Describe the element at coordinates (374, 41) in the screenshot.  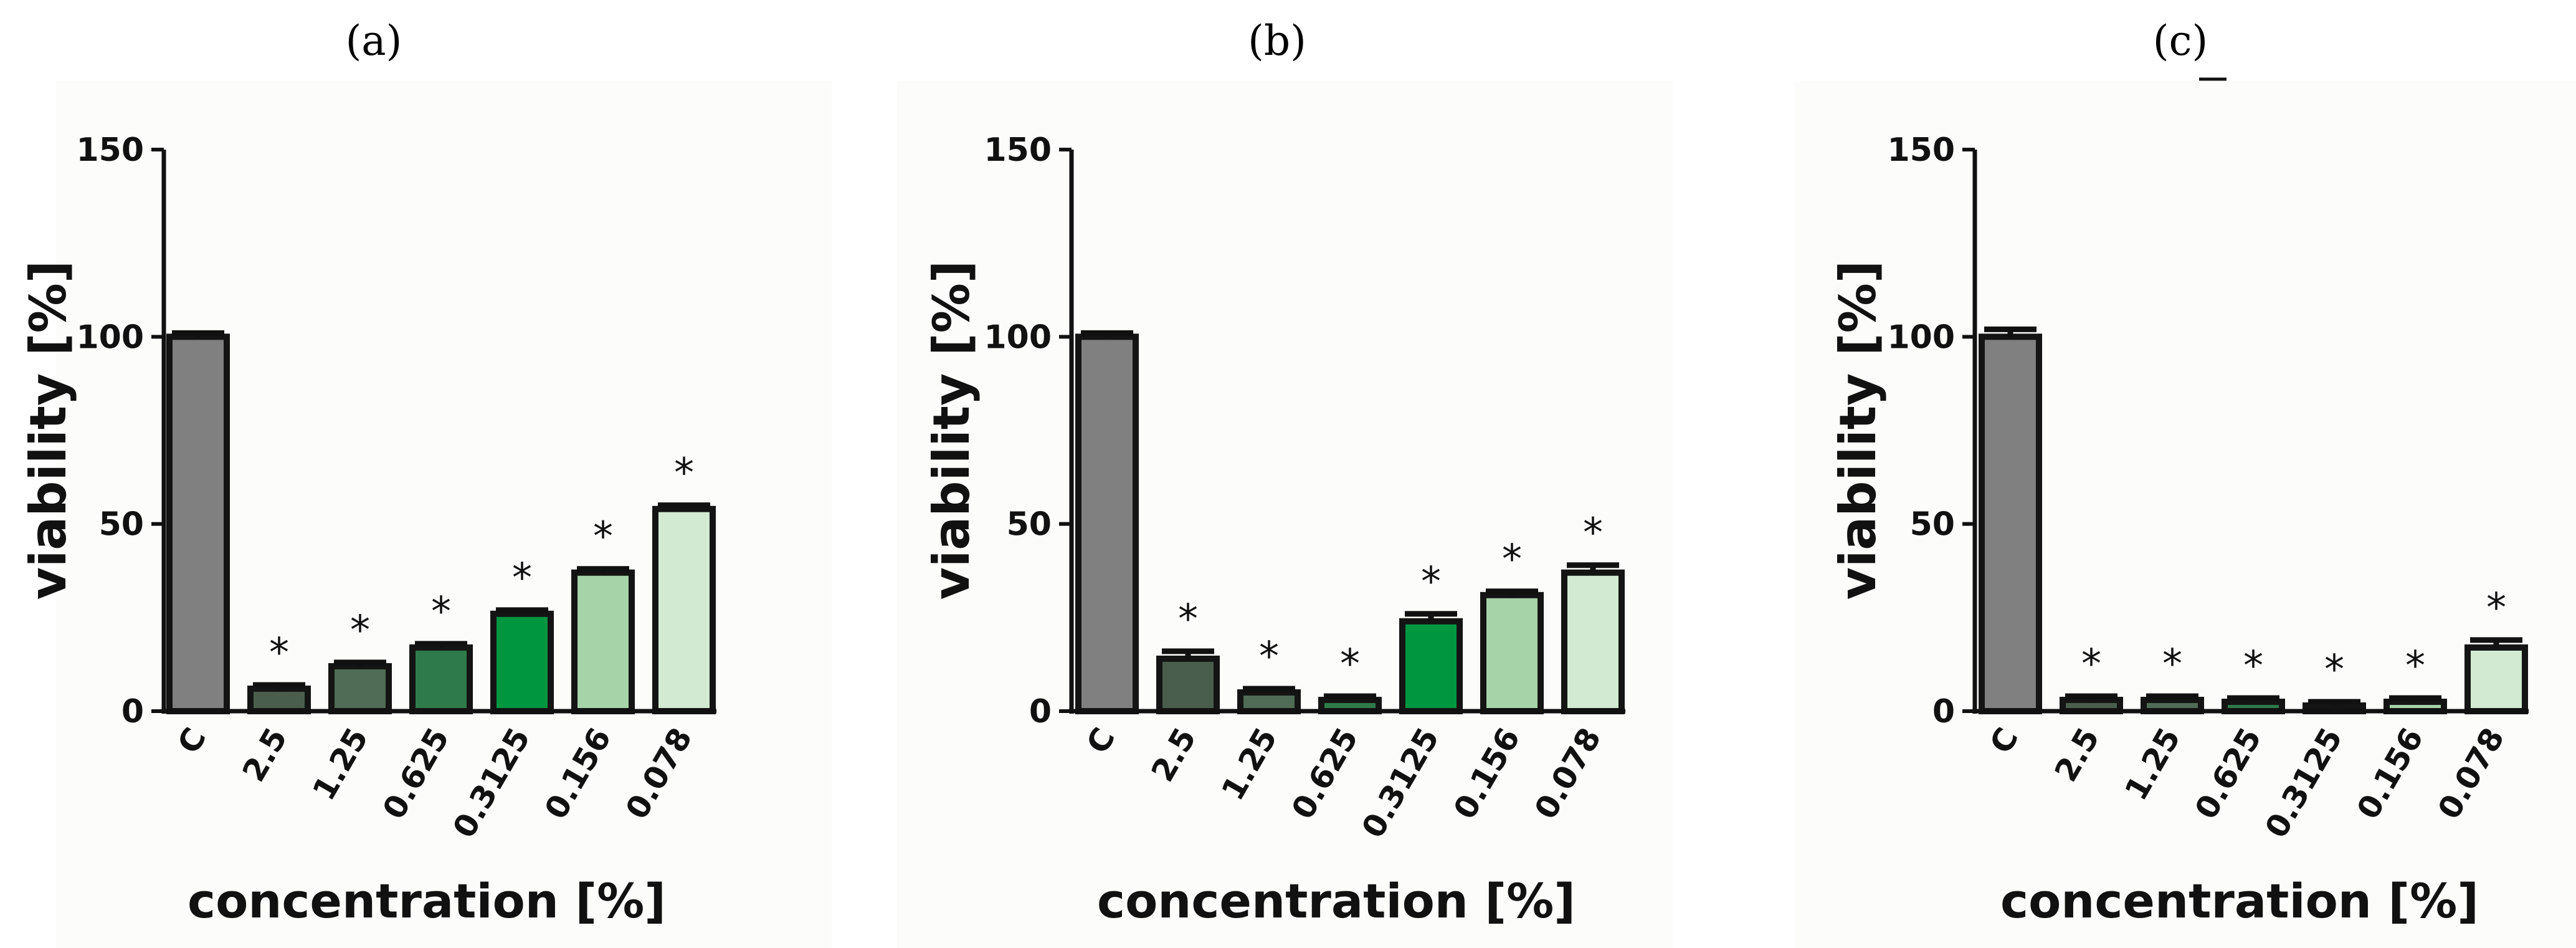
I see `panel-label: (a)` at that location.